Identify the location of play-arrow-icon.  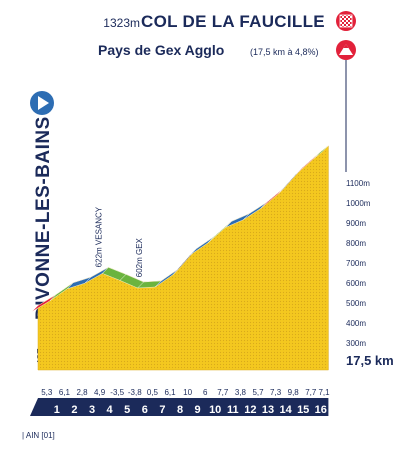
(42, 103).